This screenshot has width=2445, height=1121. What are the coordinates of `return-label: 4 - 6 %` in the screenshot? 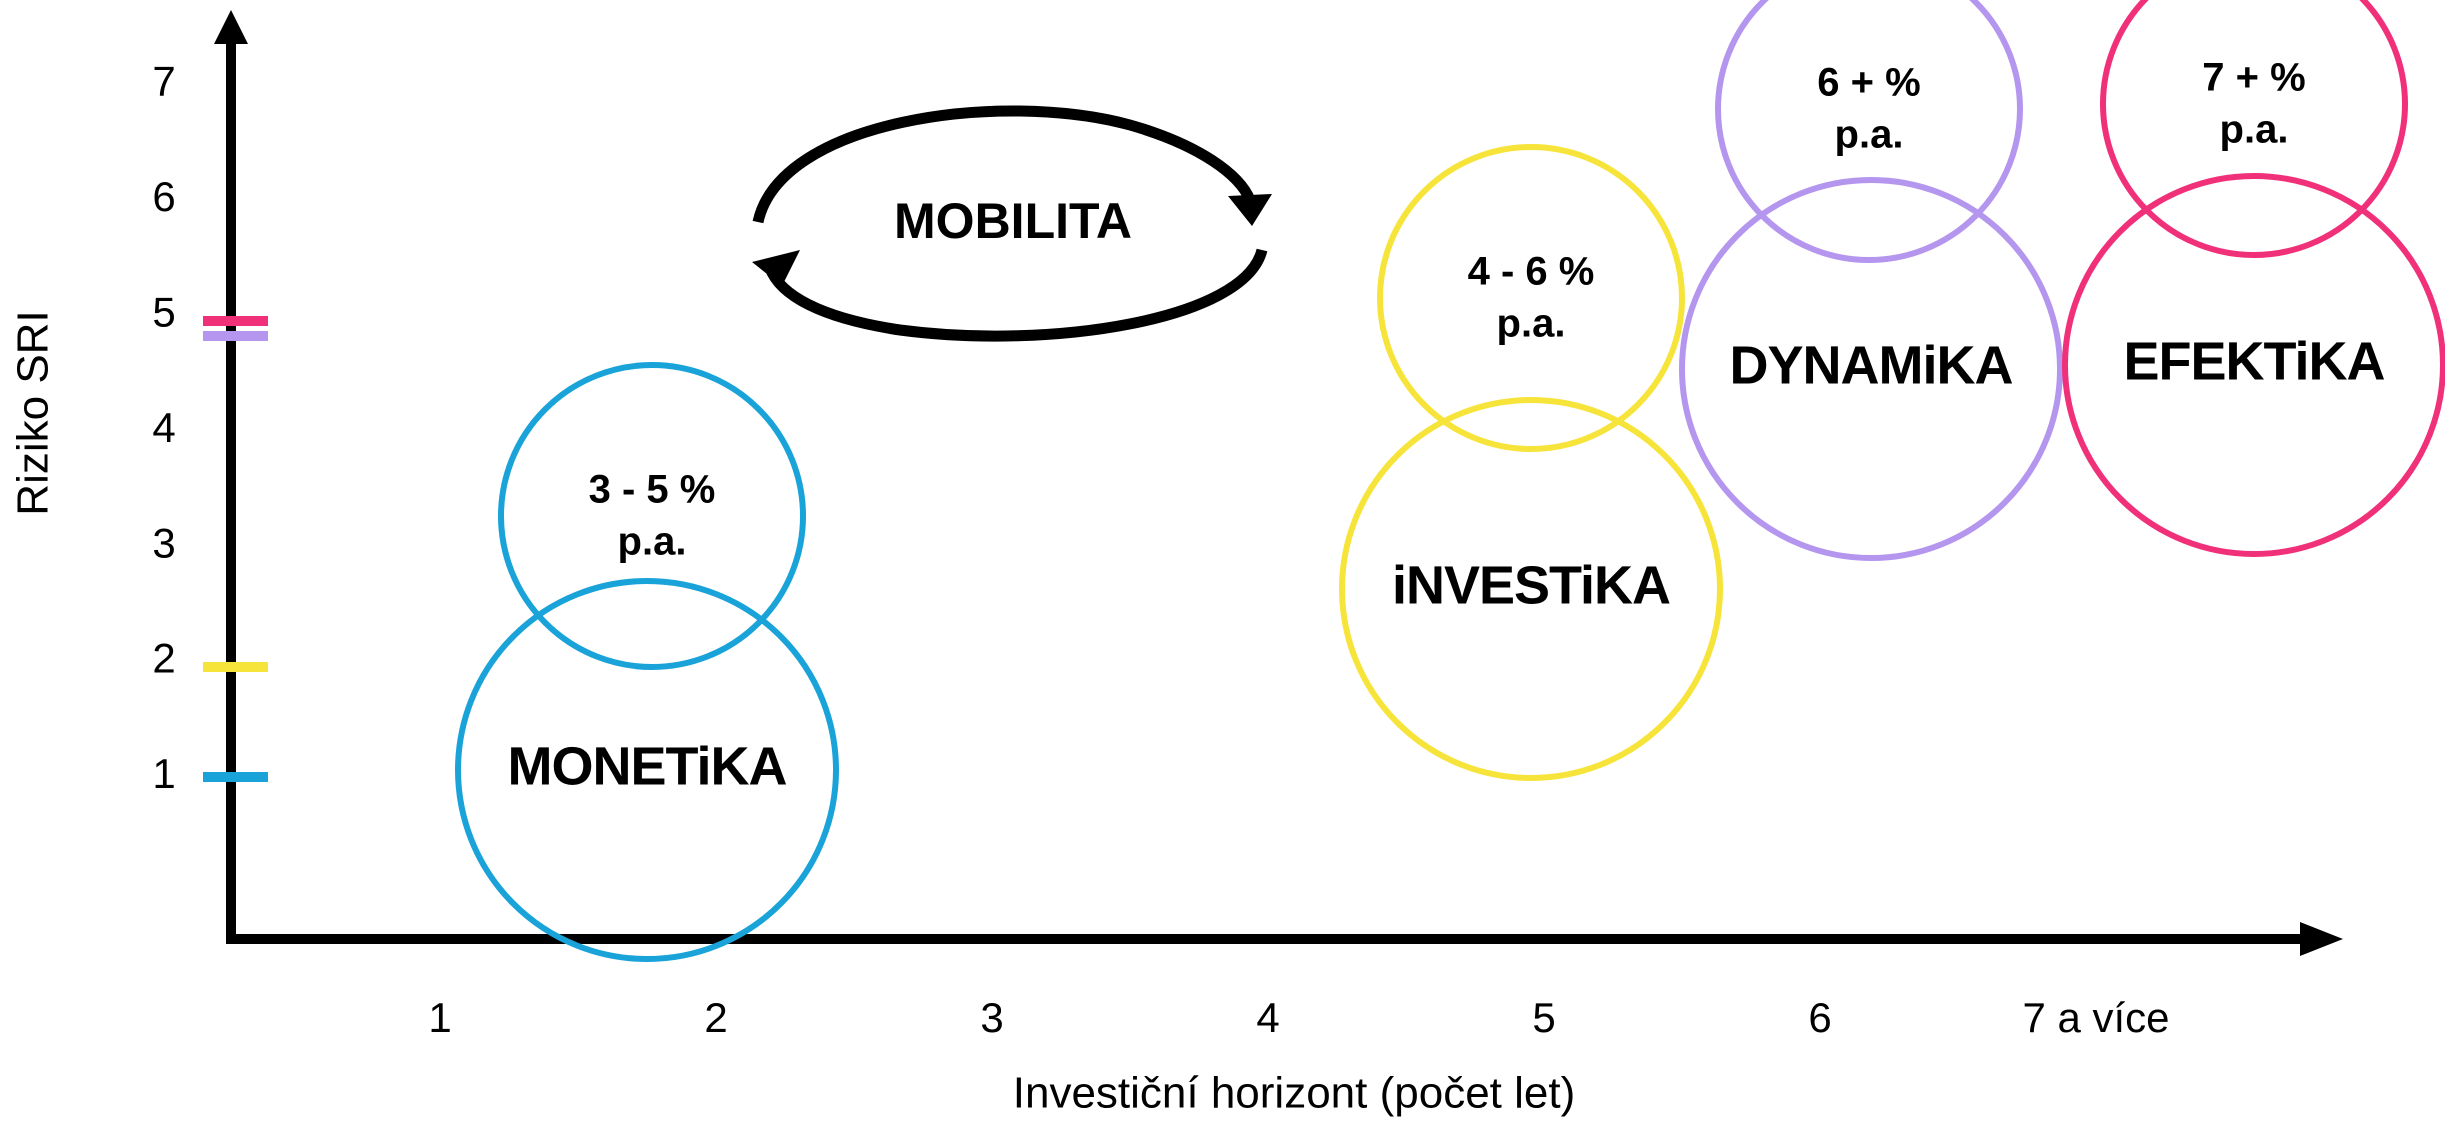 It's located at (1531, 272).